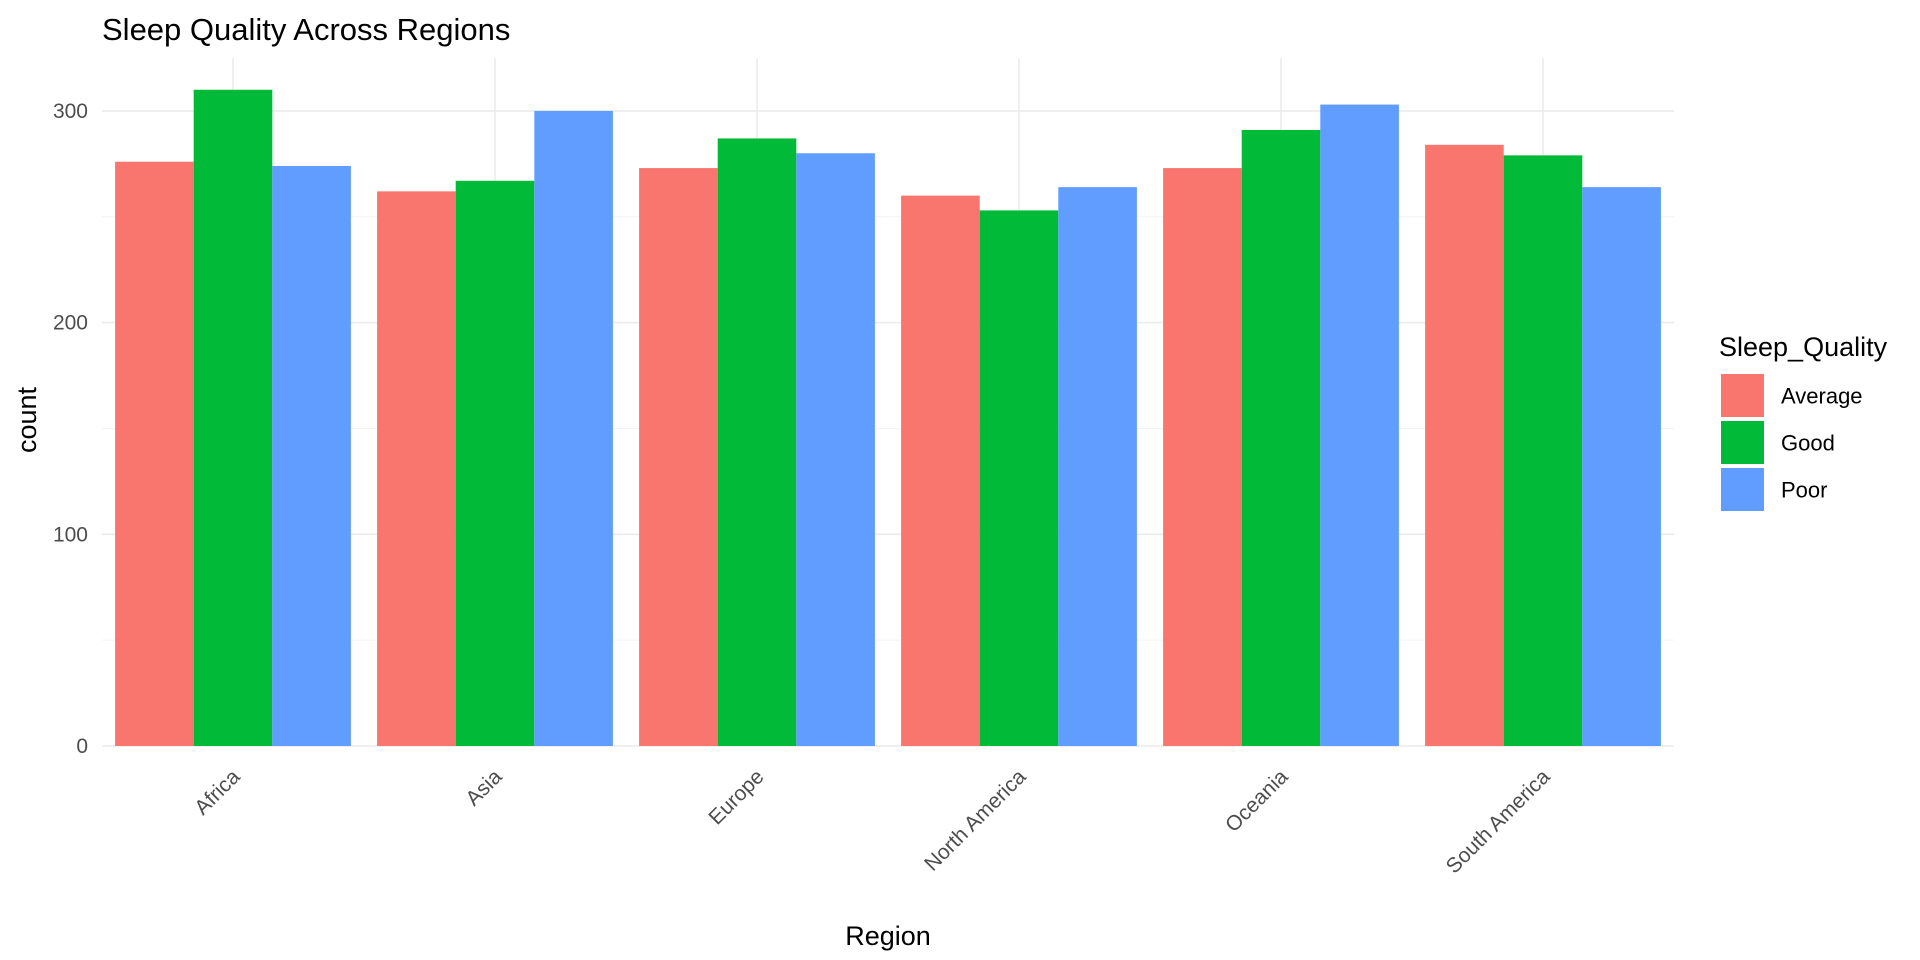 Image resolution: width=1920 pixels, height=960 pixels. Describe the element at coordinates (311, 455) in the screenshot. I see `bar-africa-poor` at that location.